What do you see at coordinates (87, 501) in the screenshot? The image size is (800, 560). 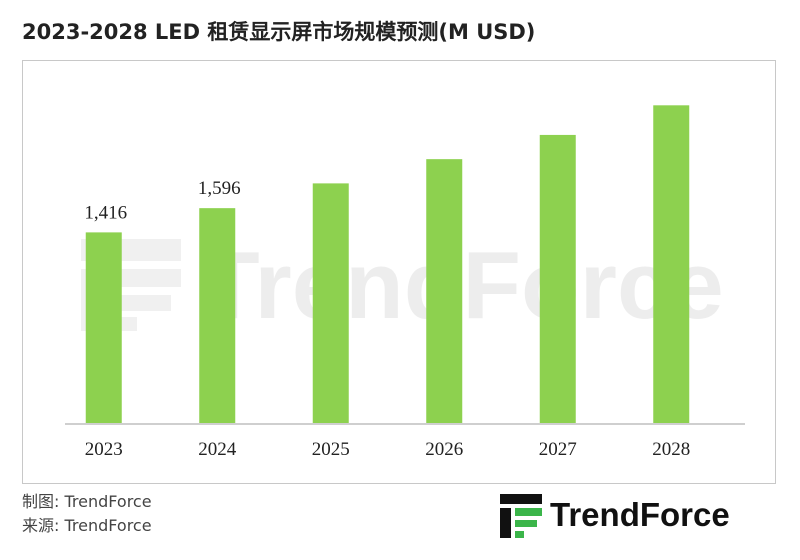 I see `chart-credit: 制图: TrendForce` at bounding box center [87, 501].